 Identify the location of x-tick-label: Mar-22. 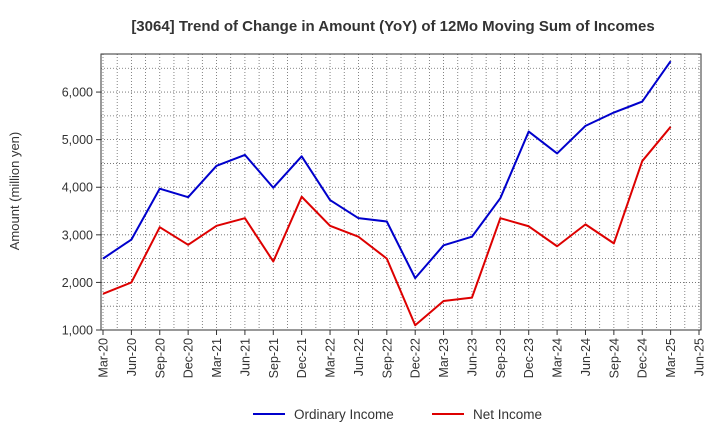
(331, 358).